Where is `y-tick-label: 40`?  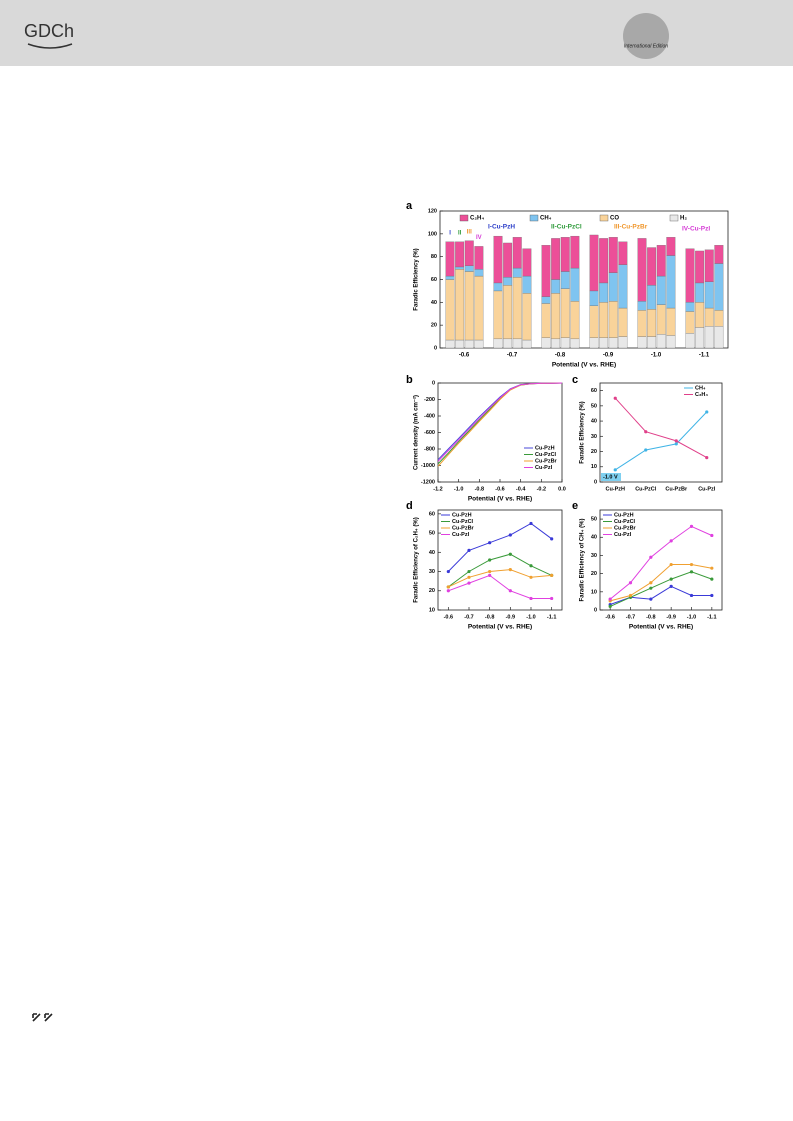 y-tick-label: 40 is located at coordinates (432, 553).